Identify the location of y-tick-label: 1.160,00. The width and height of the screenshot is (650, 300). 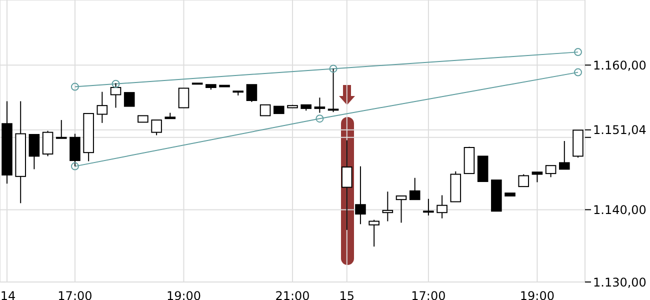
(619, 65).